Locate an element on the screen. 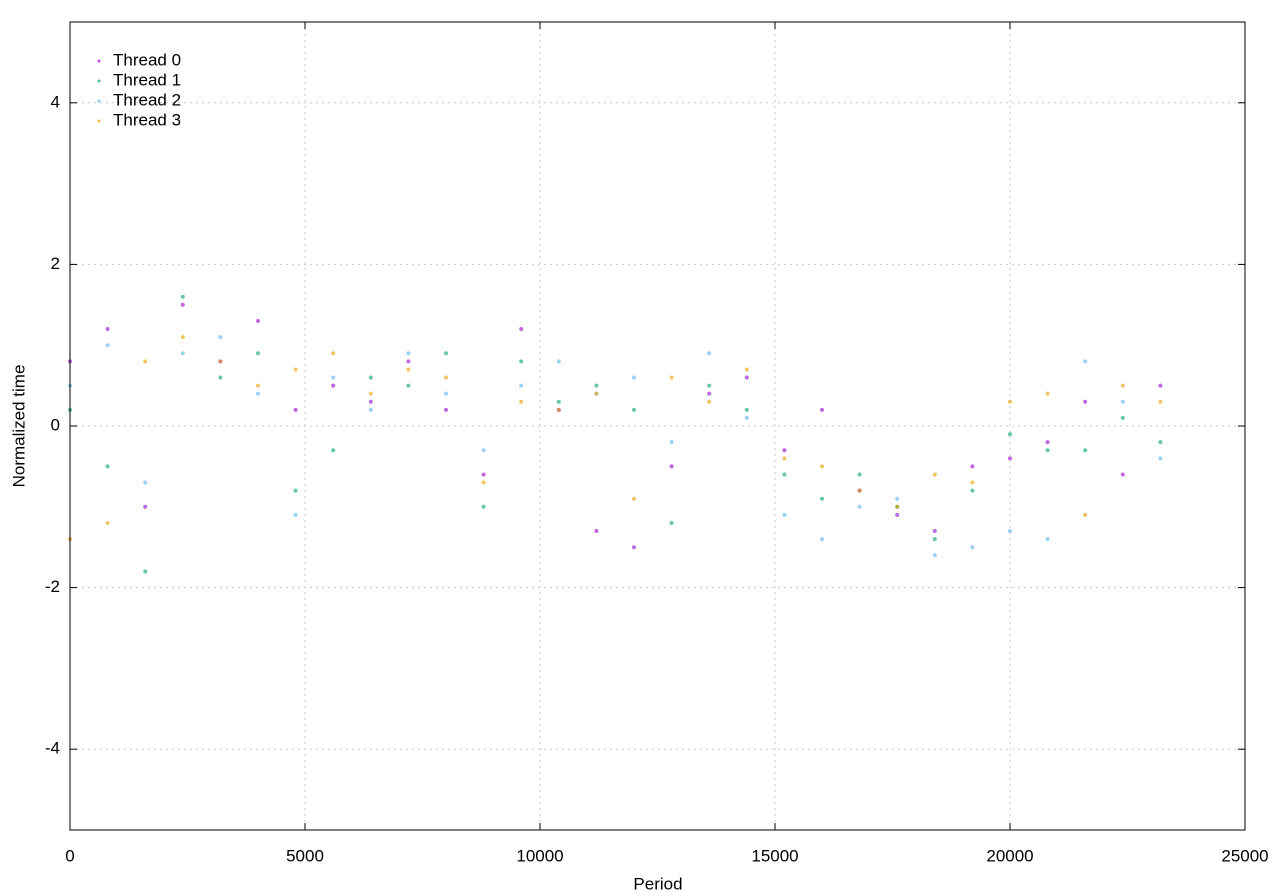  x-tick-label: 25000 is located at coordinates (1244, 855).